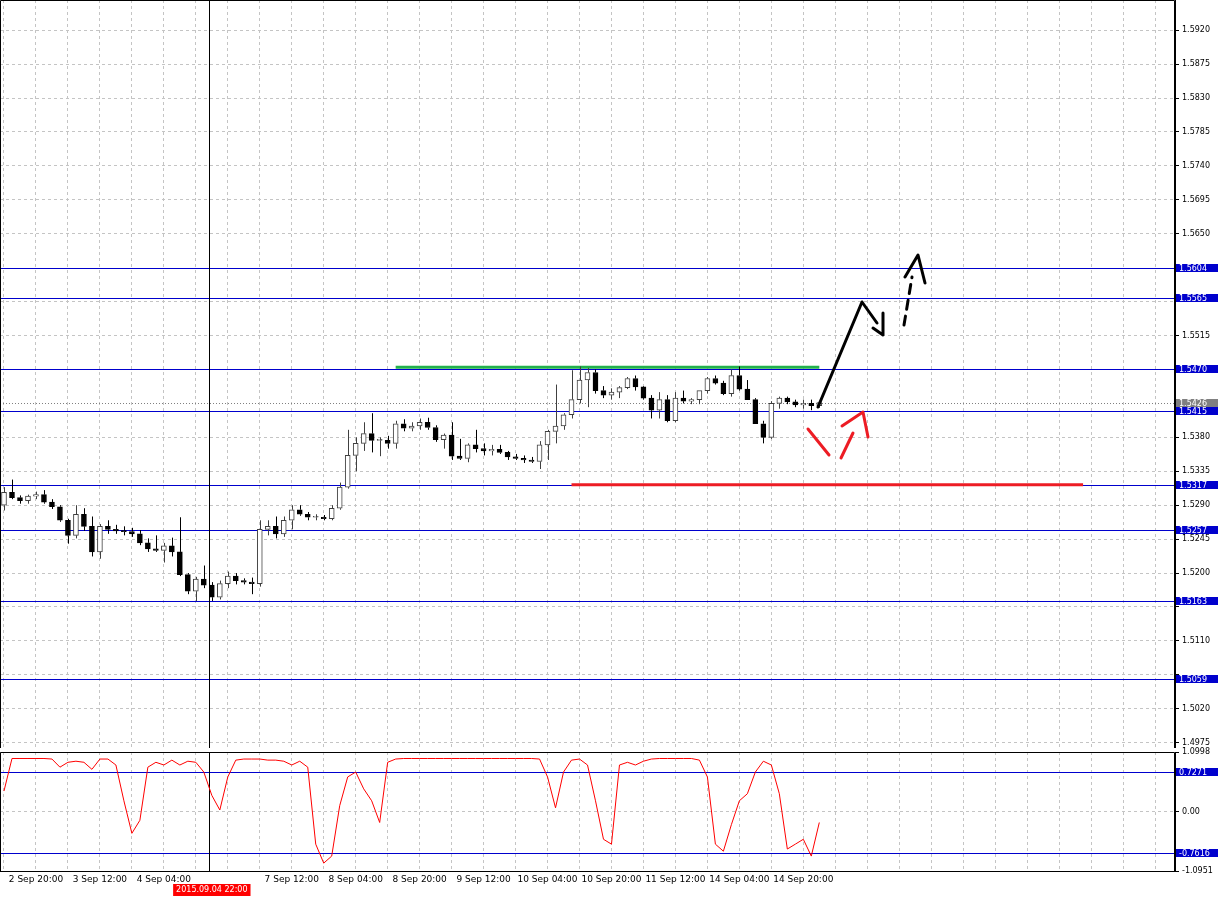  I want to click on y-tick-label: 1.5515, so click(1196, 335).